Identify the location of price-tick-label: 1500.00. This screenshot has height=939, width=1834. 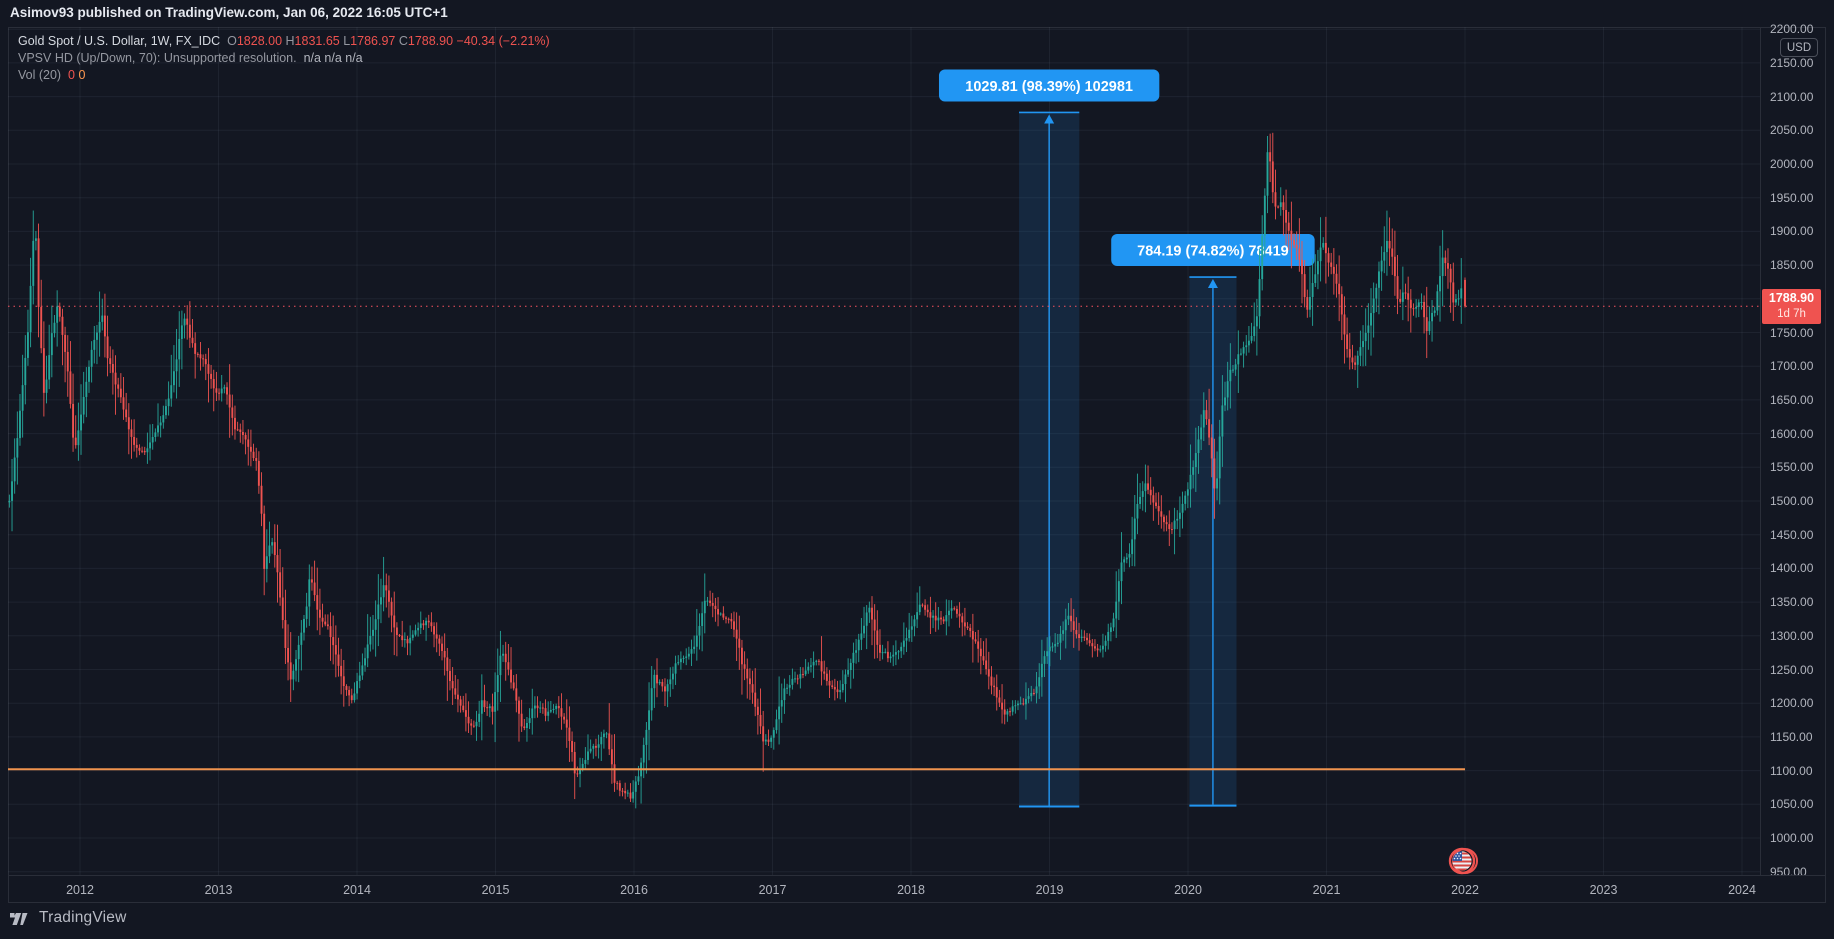
(1792, 501).